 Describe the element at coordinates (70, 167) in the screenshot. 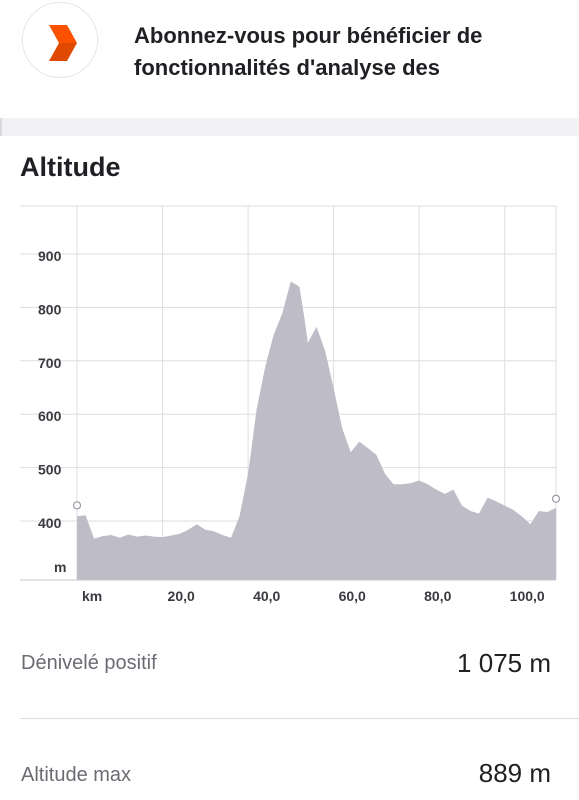

I see `section-title: Altitude` at that location.